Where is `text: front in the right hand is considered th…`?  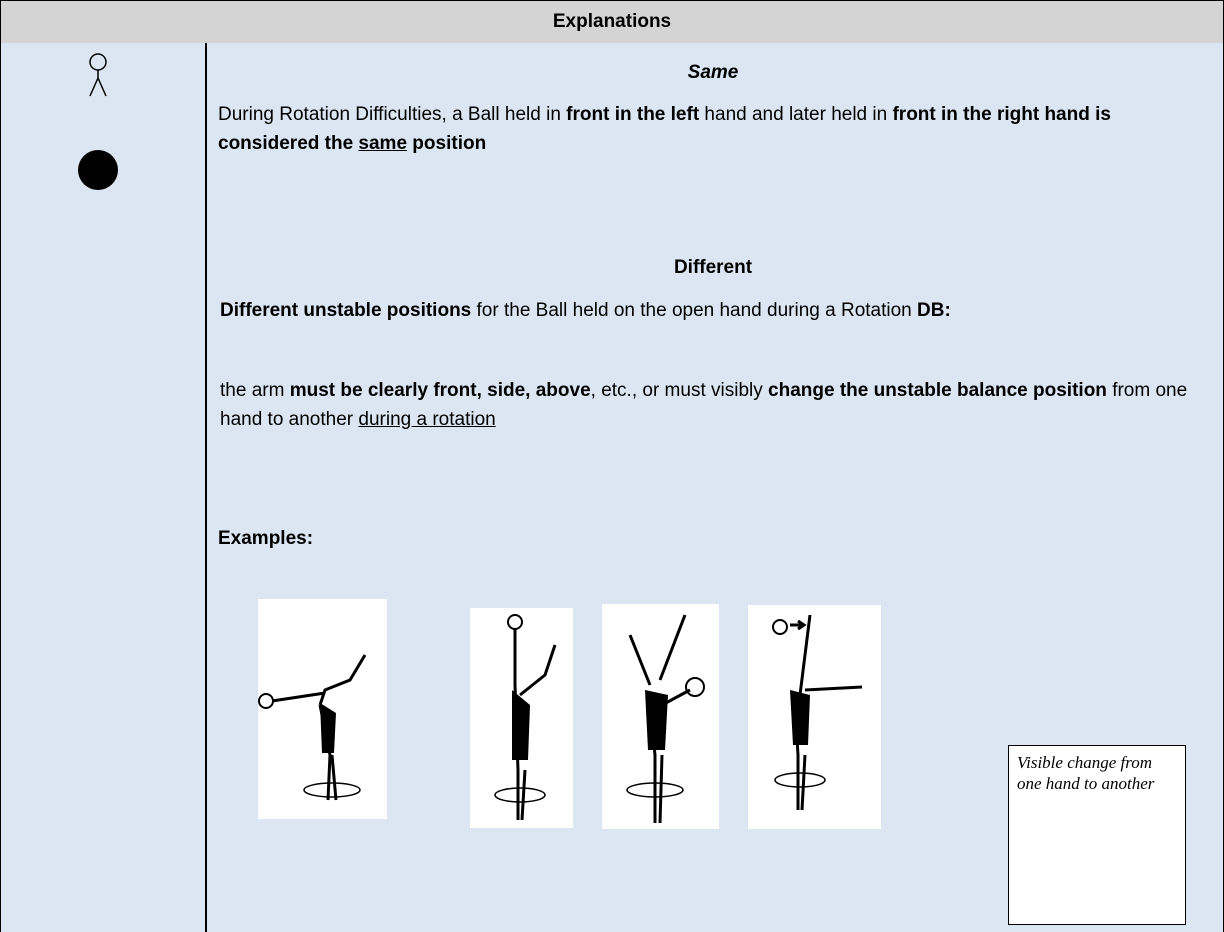 text: front in the right hand is considered th… is located at coordinates (664, 129).